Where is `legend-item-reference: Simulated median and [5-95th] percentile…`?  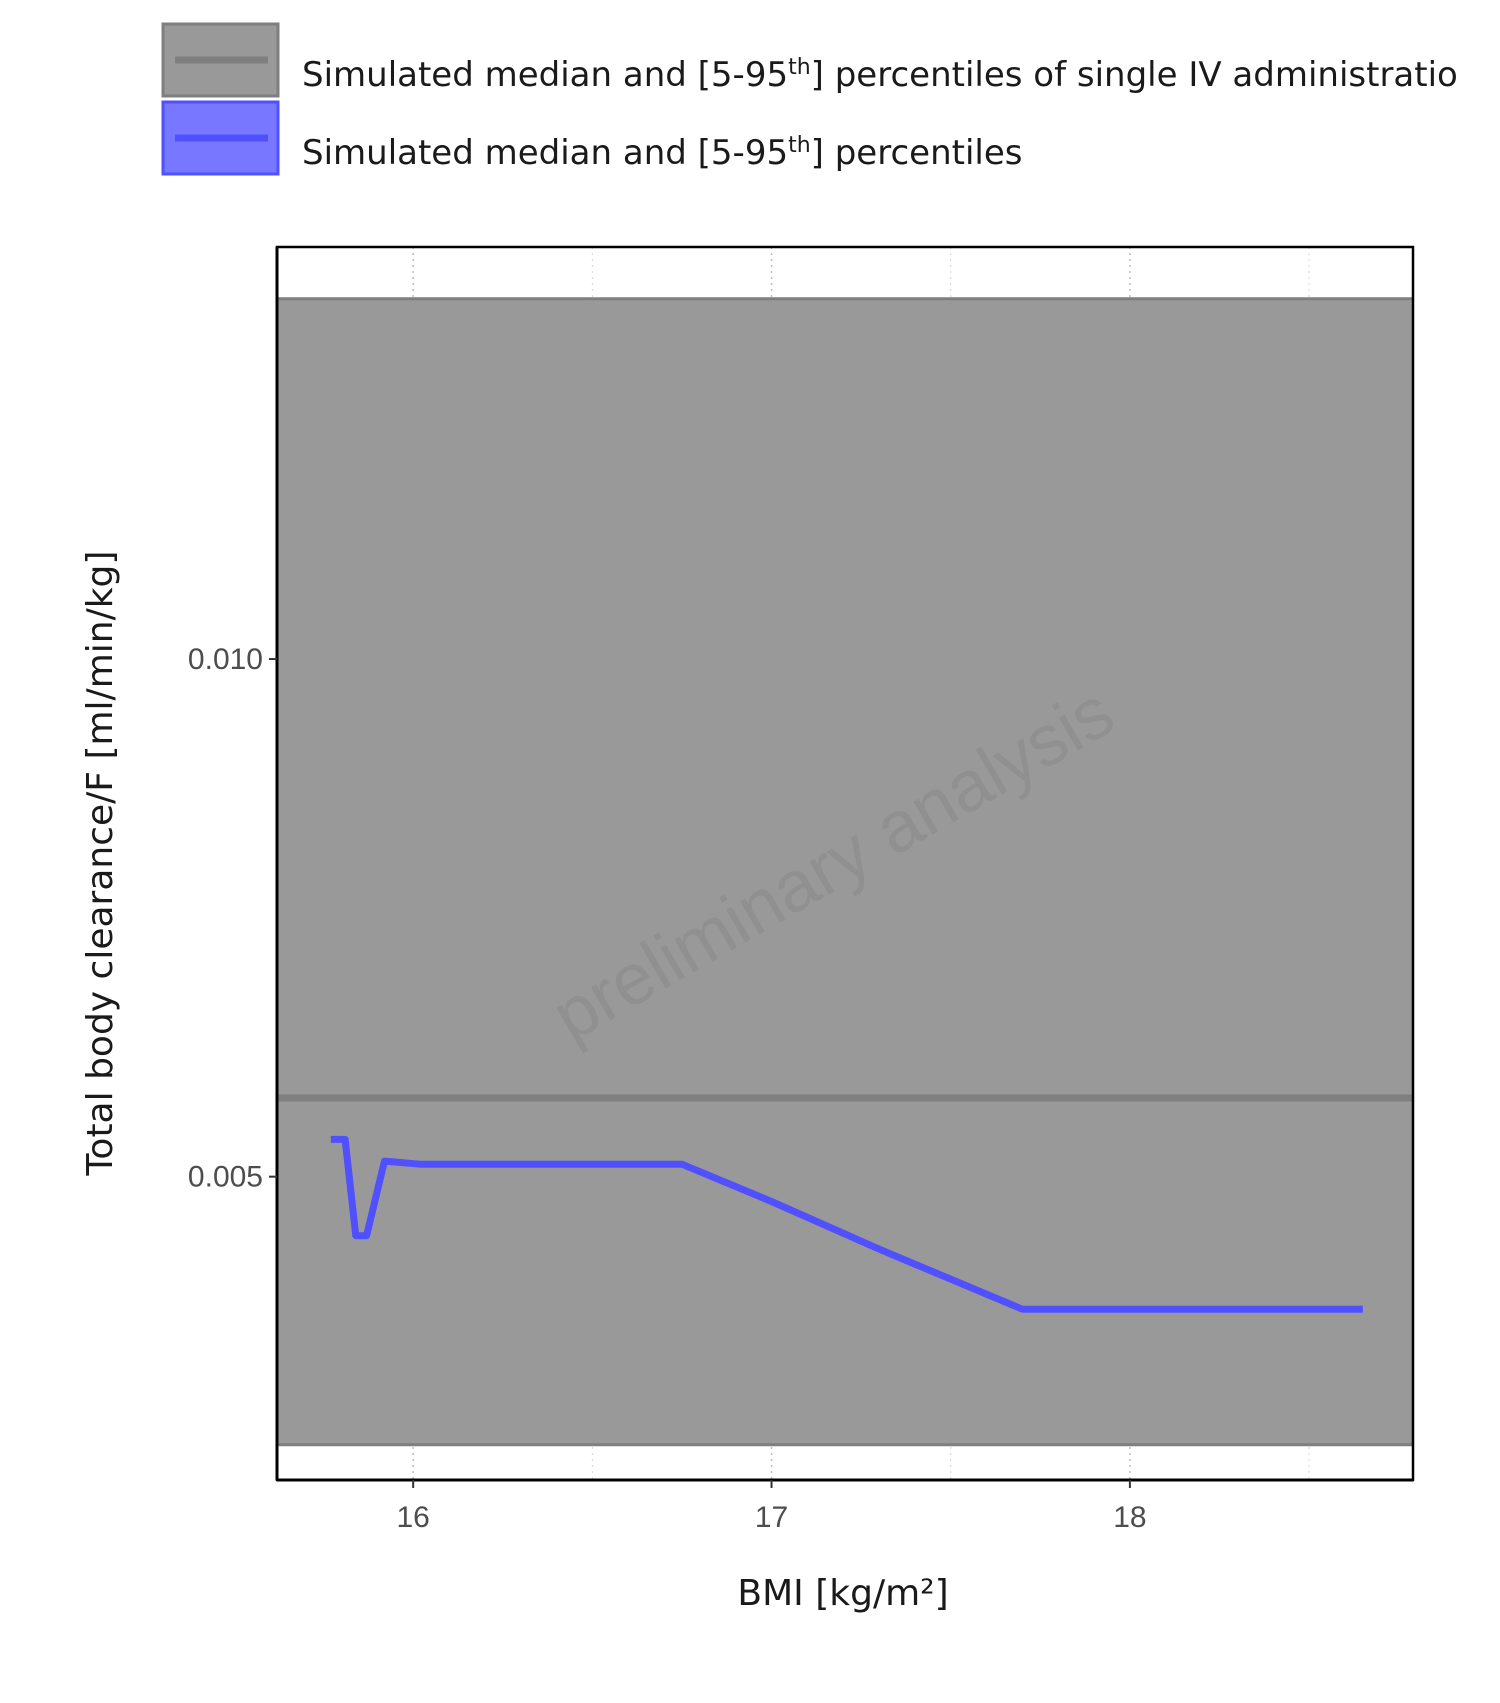 legend-item-reference: Simulated median and [5-95th] percentile… is located at coordinates (809, 60).